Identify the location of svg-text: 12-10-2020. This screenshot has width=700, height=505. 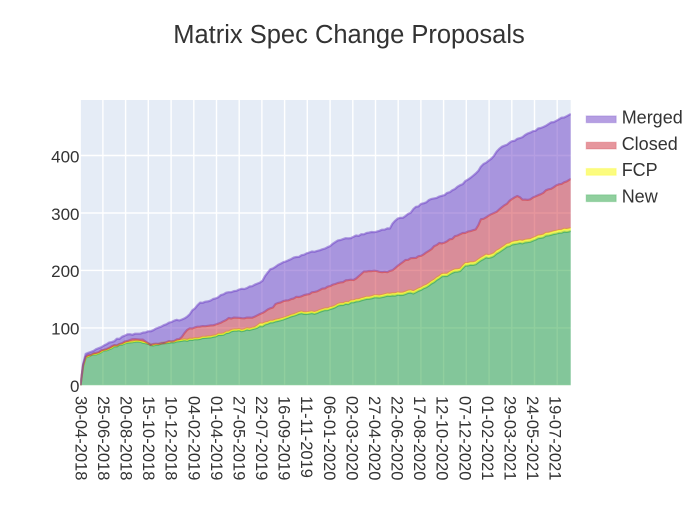
(442, 438).